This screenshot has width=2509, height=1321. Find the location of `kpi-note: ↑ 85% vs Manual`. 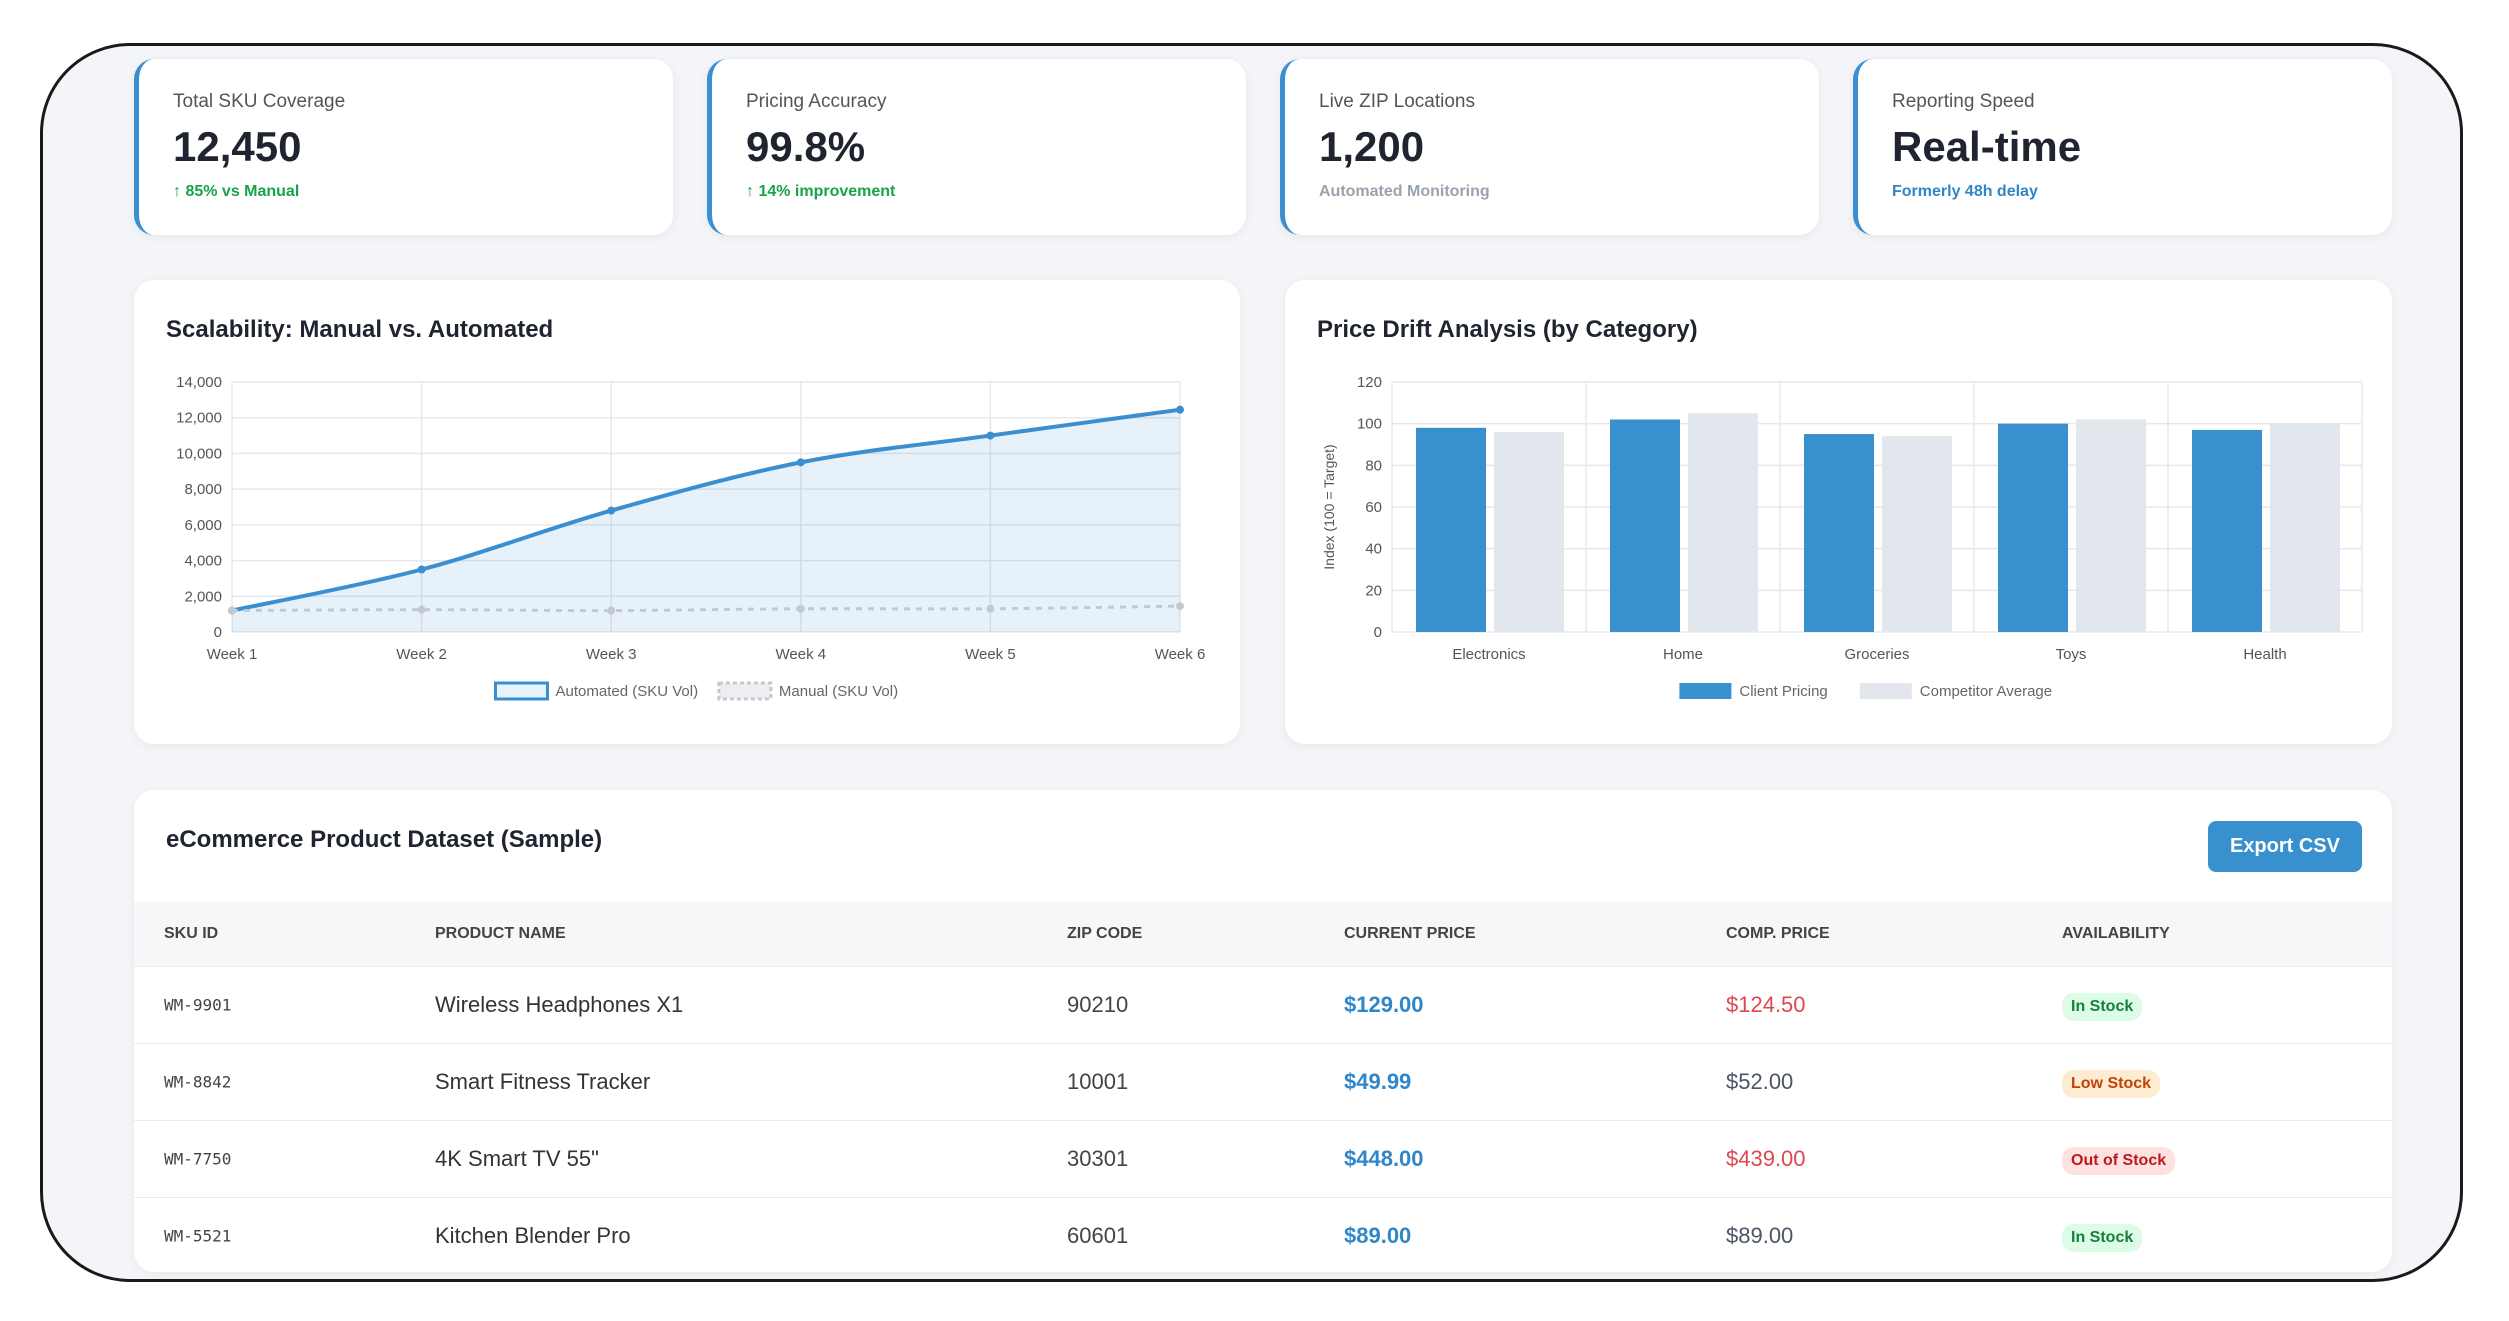

kpi-note: ↑ 85% vs Manual is located at coordinates (236, 191).